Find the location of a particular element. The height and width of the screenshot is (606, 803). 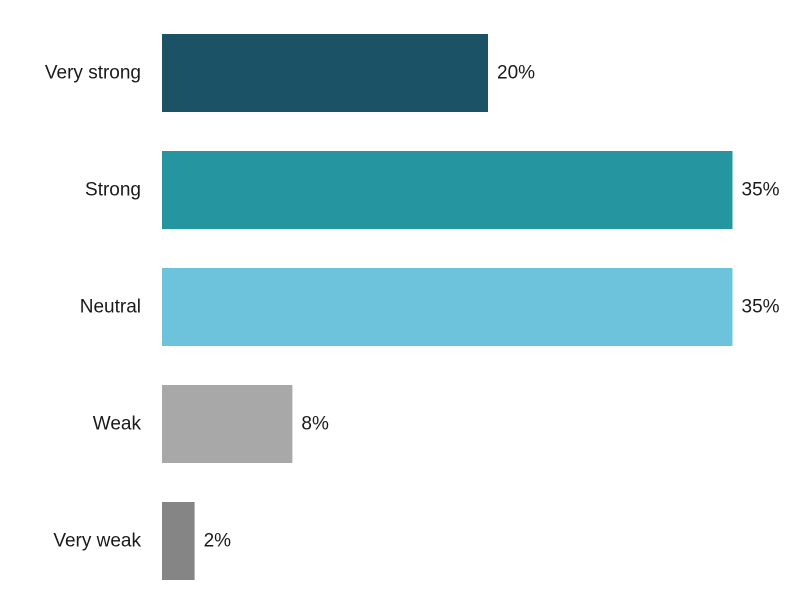

bar-very-strong is located at coordinates (325, 73).